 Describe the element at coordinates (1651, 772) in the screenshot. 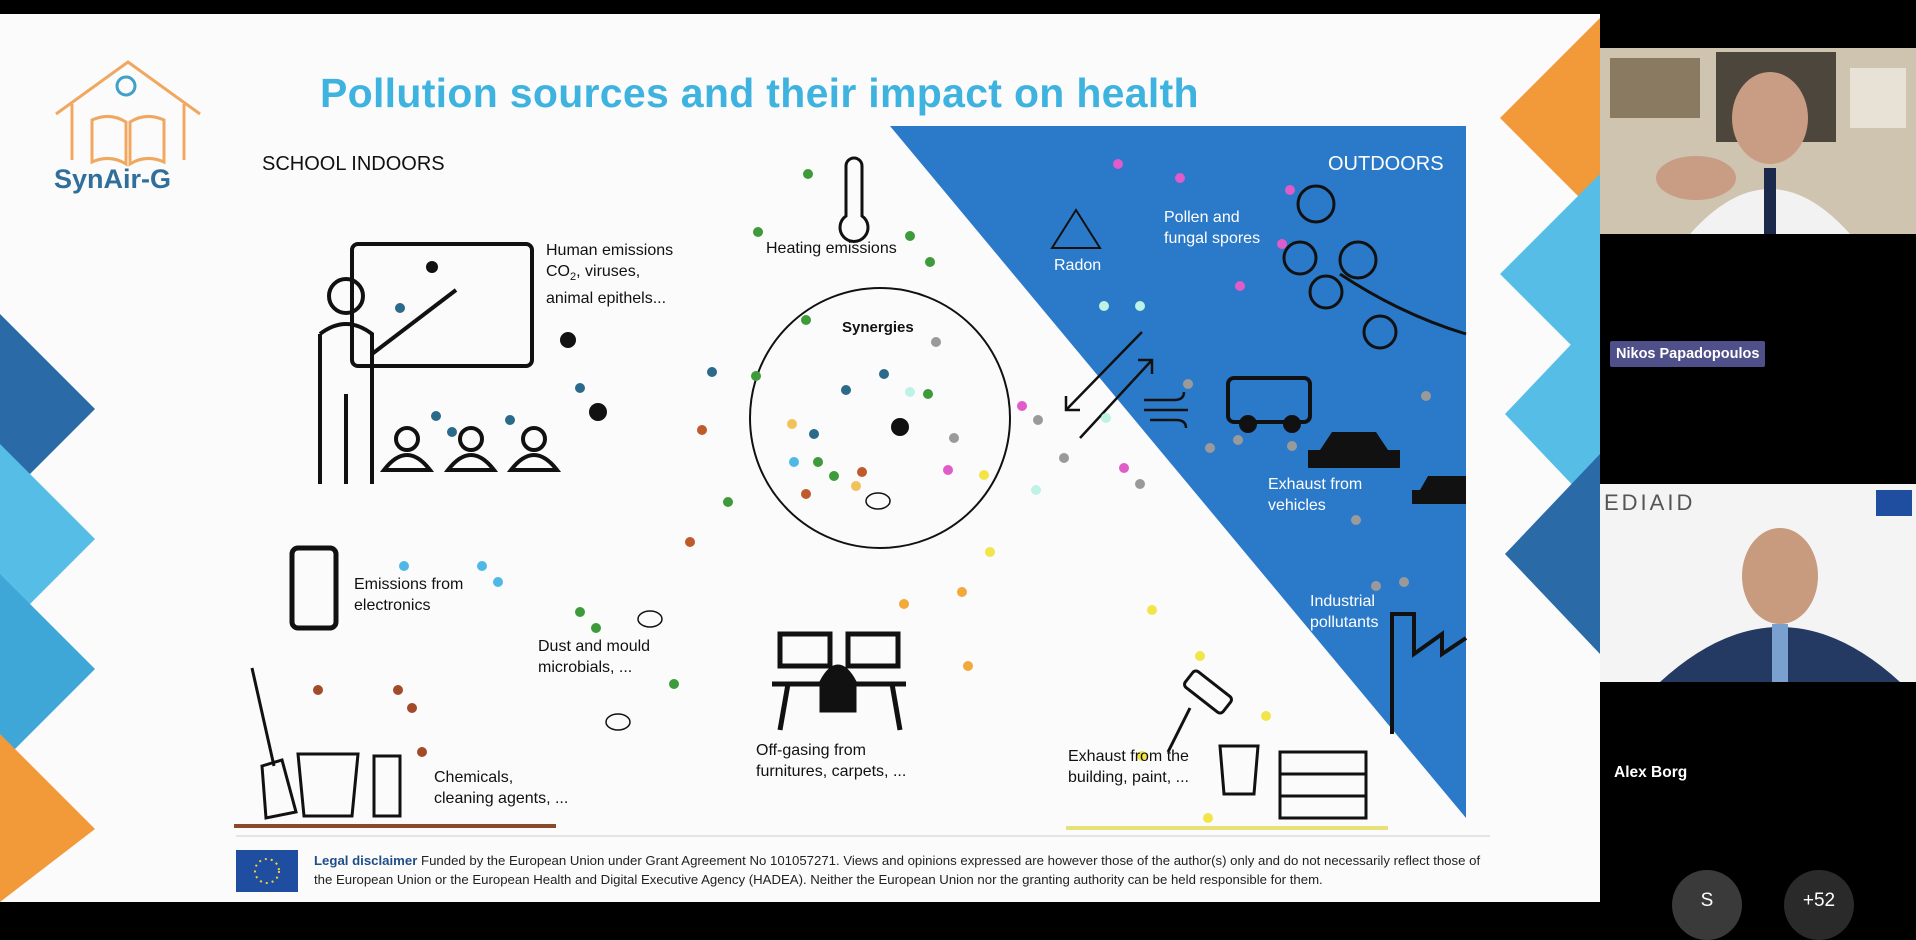

I see `second-participant-name: Alex Borg` at that location.